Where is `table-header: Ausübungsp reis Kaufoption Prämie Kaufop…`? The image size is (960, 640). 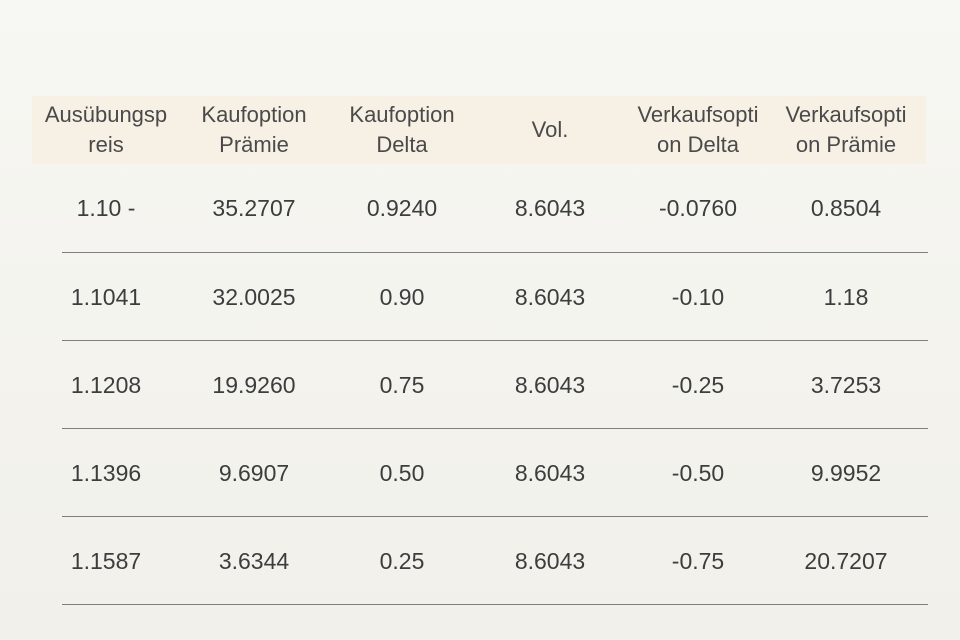 table-header: Ausübungsp reis Kaufoption Prämie Kaufop… is located at coordinates (480, 130).